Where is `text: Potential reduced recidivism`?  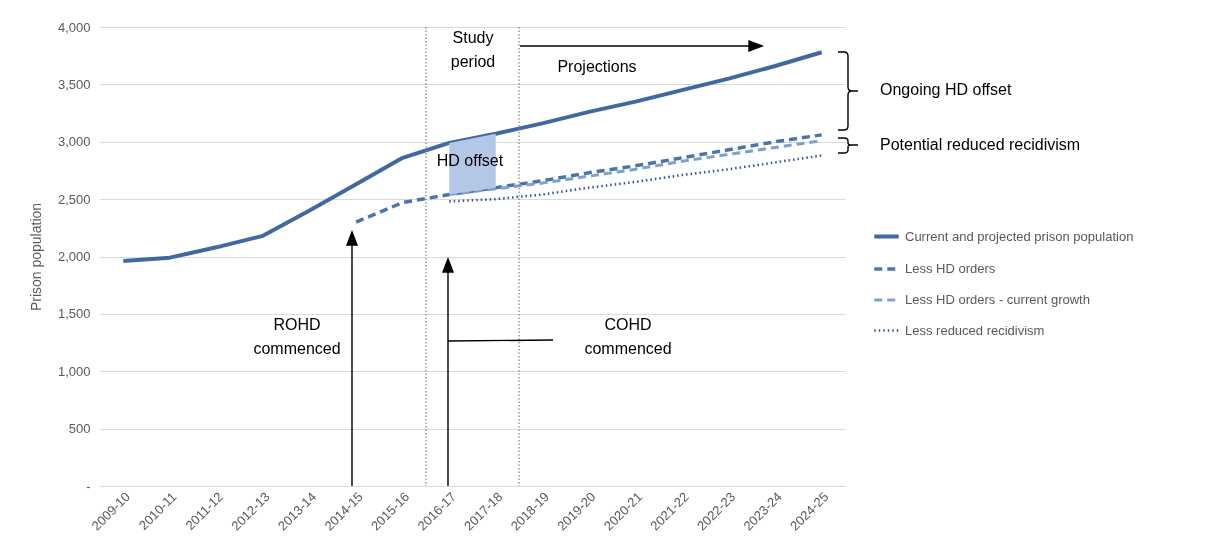 text: Potential reduced recidivism is located at coordinates (980, 144).